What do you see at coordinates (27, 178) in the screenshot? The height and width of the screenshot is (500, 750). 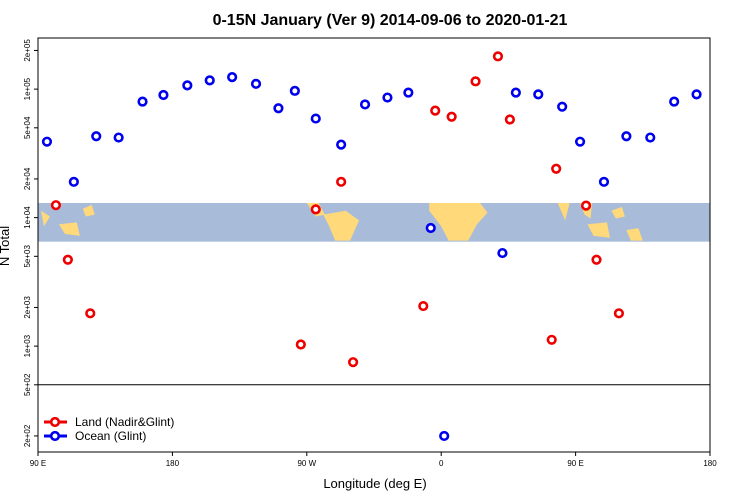 I see `y-tick-label: 2e+04` at bounding box center [27, 178].